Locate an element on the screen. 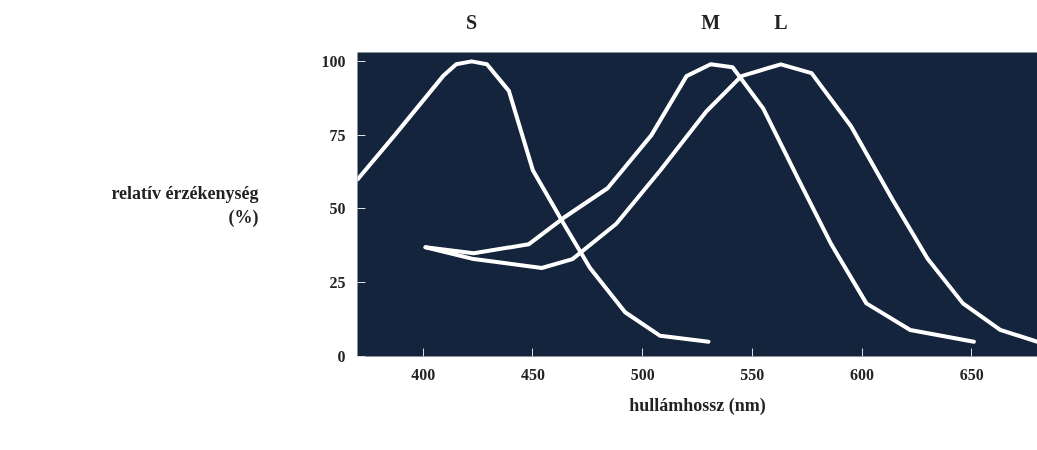 The image size is (1037, 450). y-tick-label: 100 is located at coordinates (333, 61).